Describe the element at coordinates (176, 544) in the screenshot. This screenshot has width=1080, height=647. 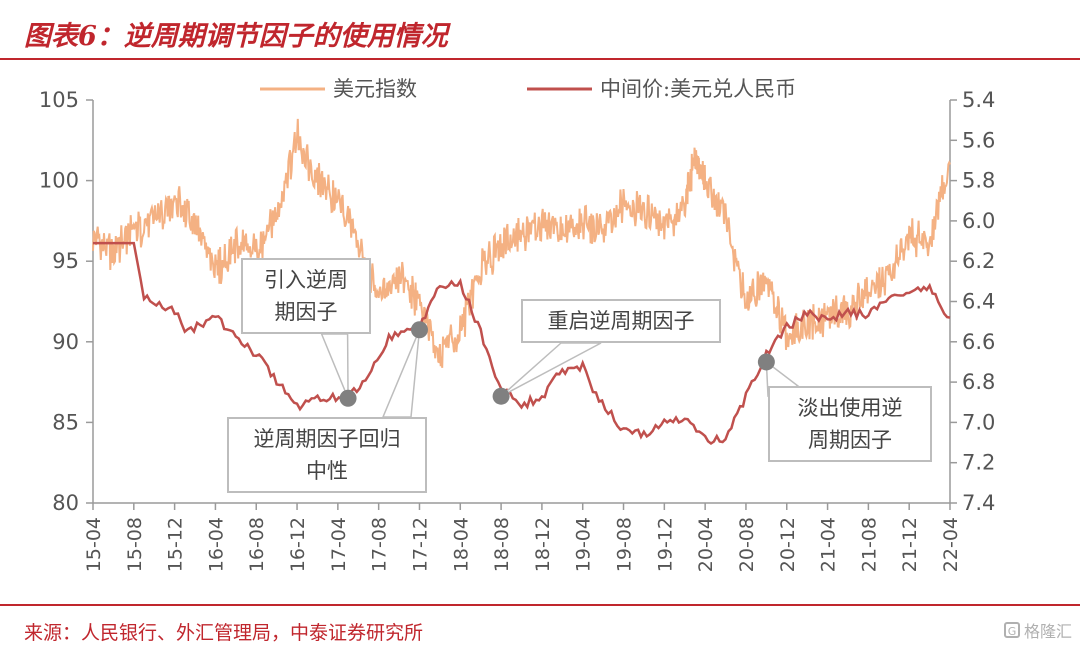
I see `x-tick-label: 15-12` at that location.